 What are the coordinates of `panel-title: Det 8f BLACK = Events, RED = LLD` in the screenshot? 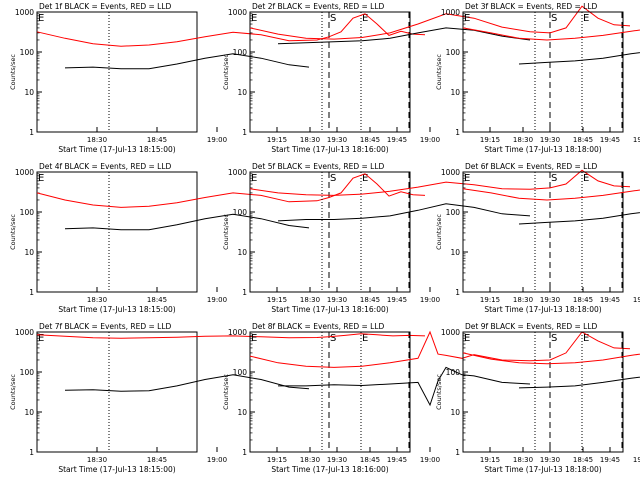 It's located at (318, 326).